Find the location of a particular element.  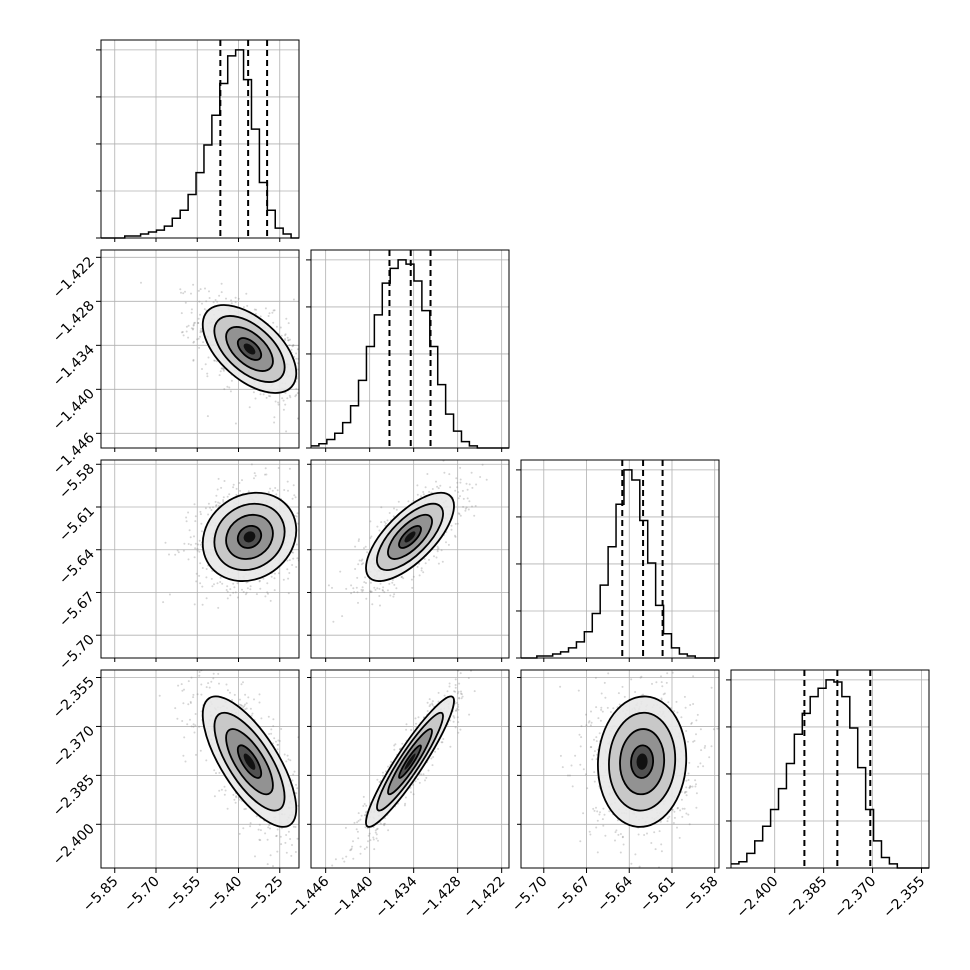

density-peak is located at coordinates (249, 537).